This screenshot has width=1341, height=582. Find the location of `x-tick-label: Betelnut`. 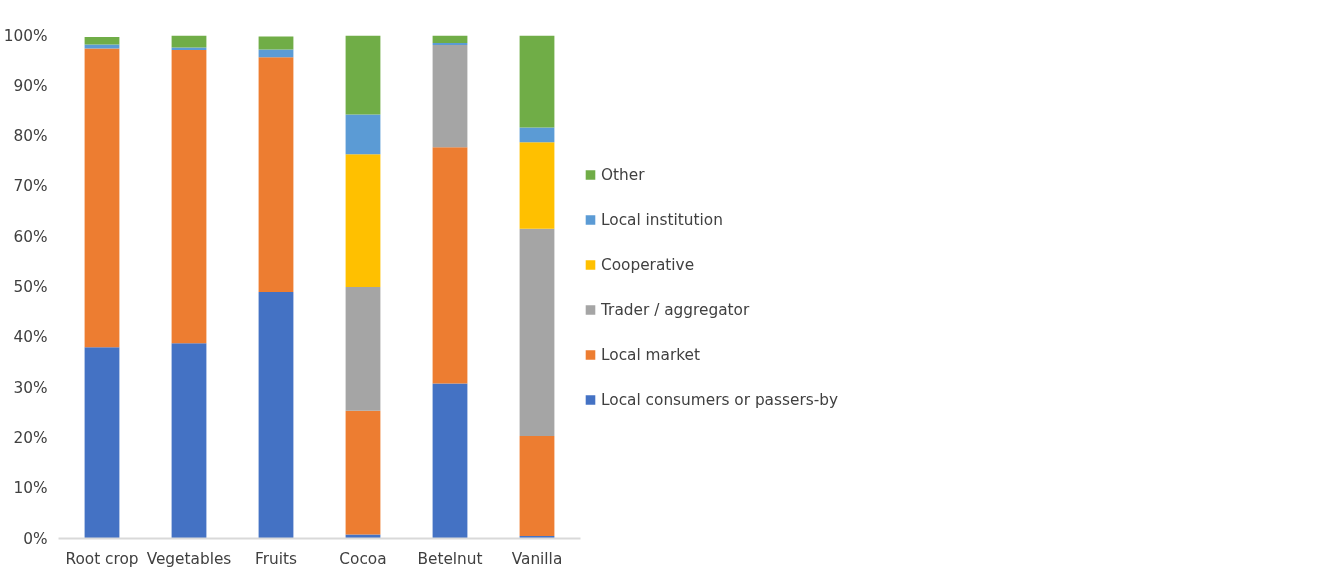

x-tick-label: Betelnut is located at coordinates (450, 558).